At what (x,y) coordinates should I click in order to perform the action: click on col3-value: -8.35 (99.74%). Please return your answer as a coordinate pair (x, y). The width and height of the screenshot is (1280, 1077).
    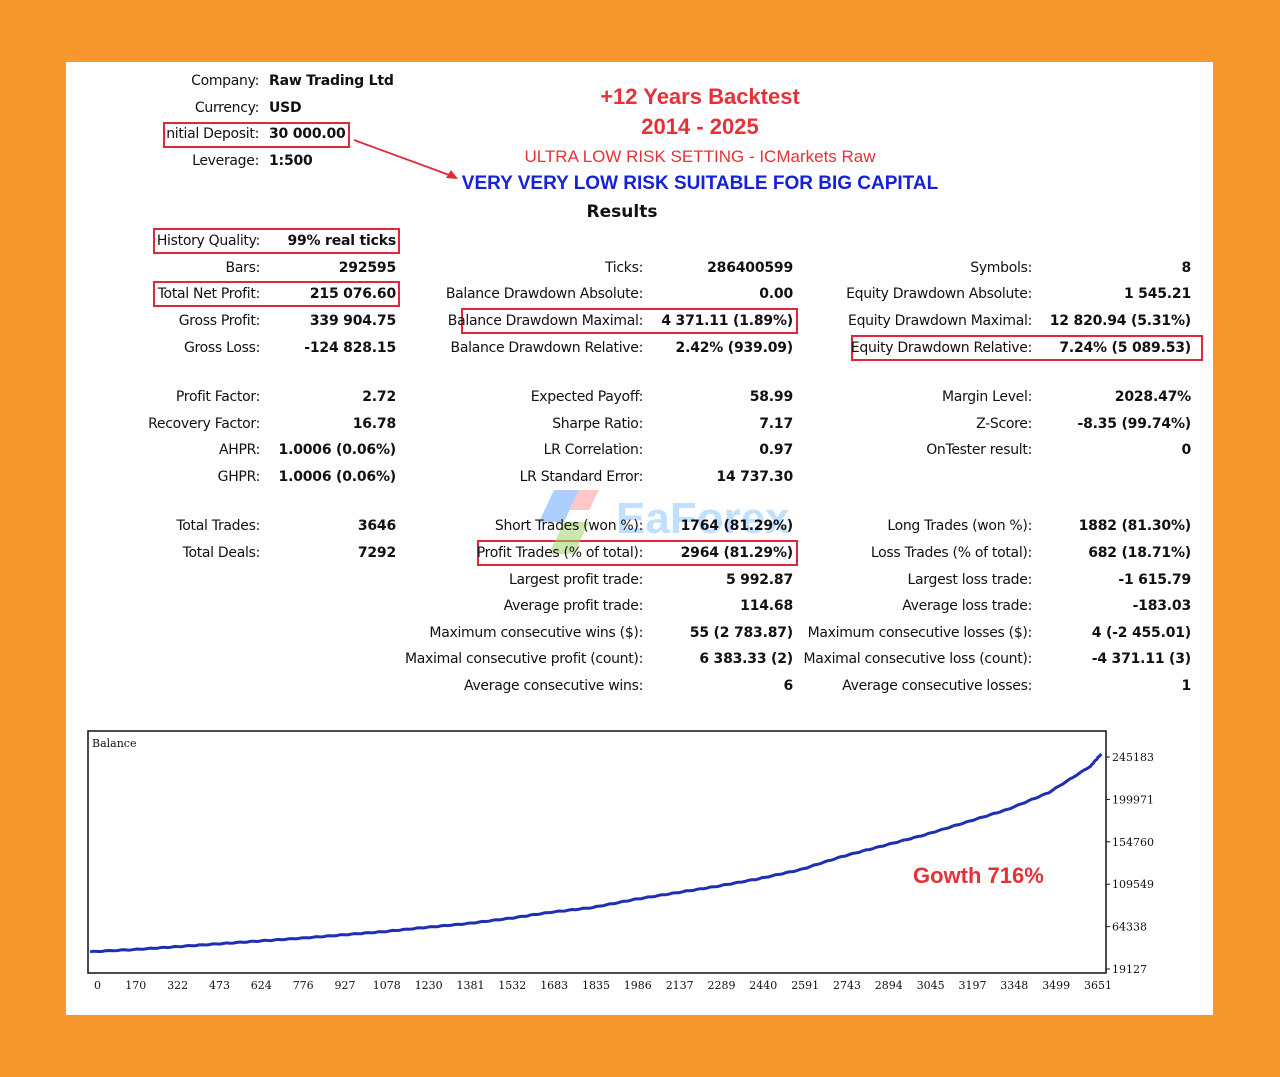
    Looking at the image, I should click on (1134, 424).